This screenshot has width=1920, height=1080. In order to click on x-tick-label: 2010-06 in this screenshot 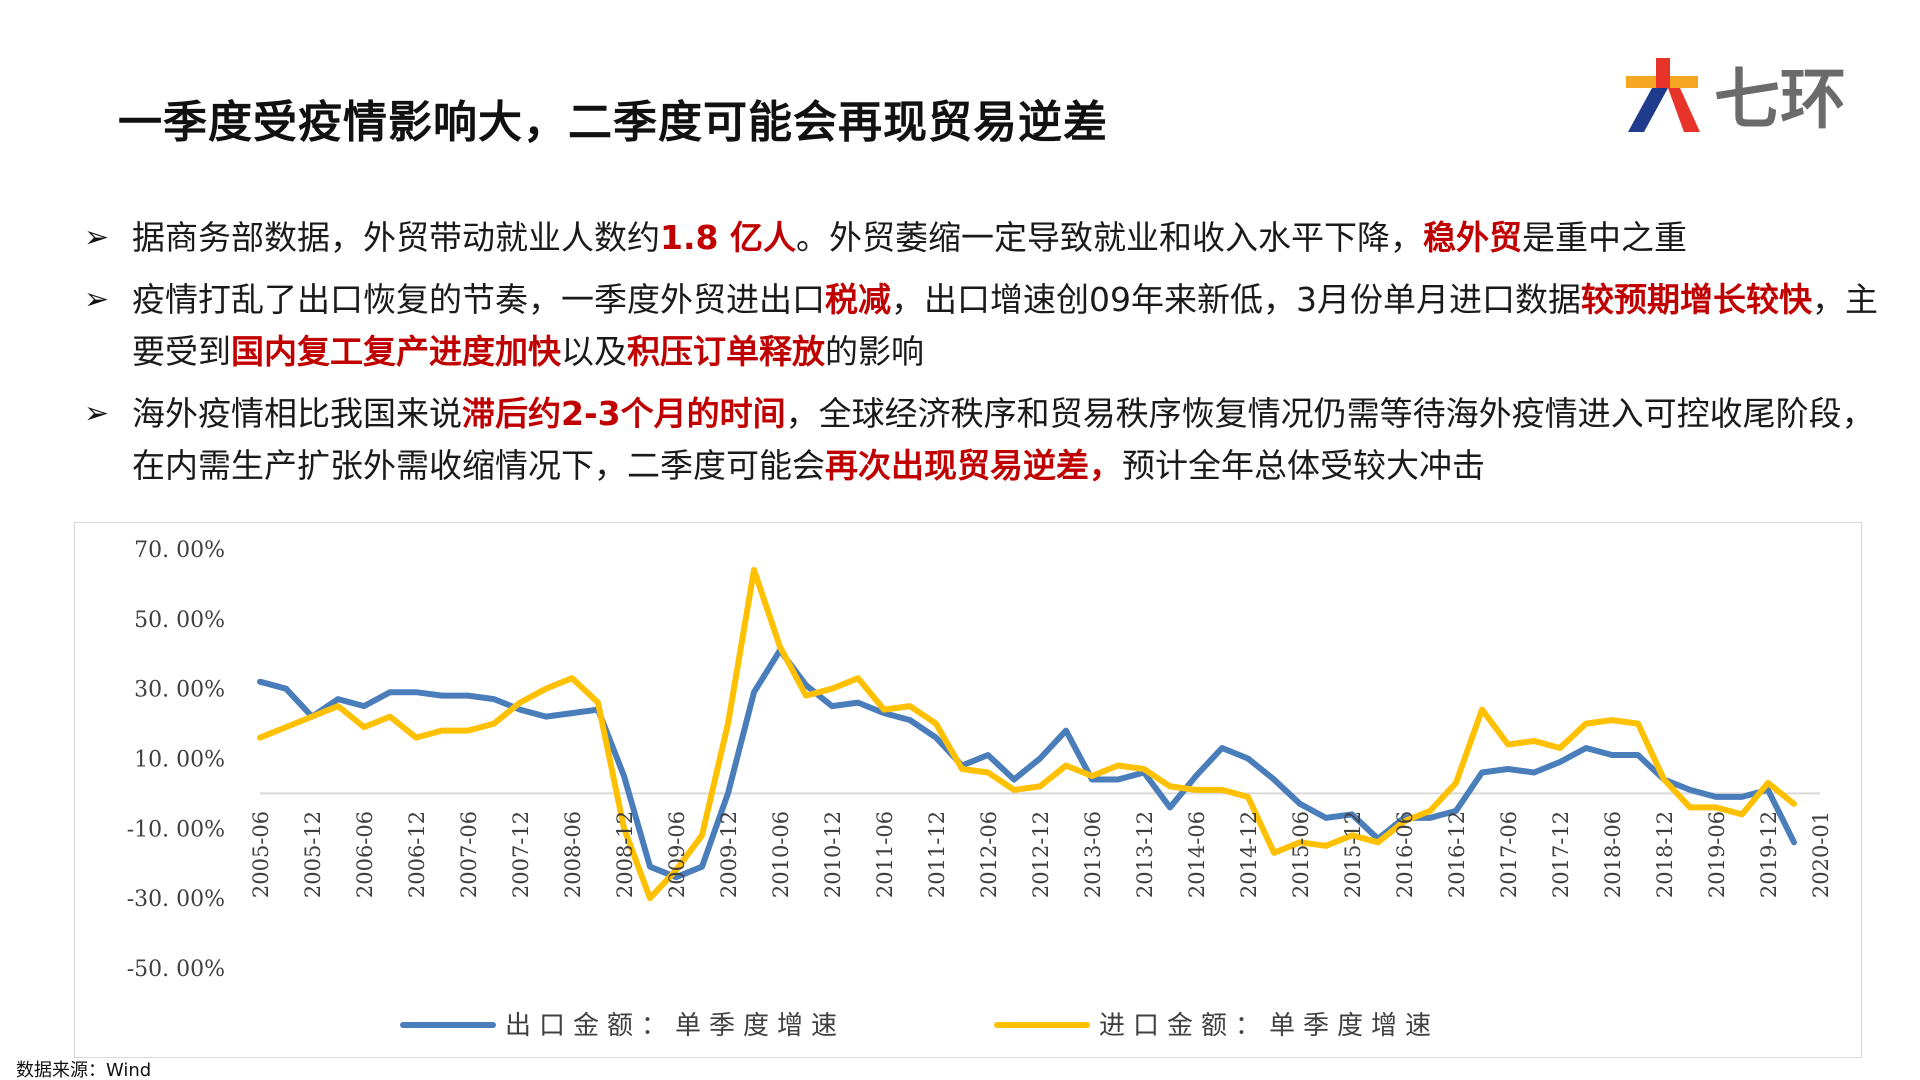, I will do `click(781, 854)`.